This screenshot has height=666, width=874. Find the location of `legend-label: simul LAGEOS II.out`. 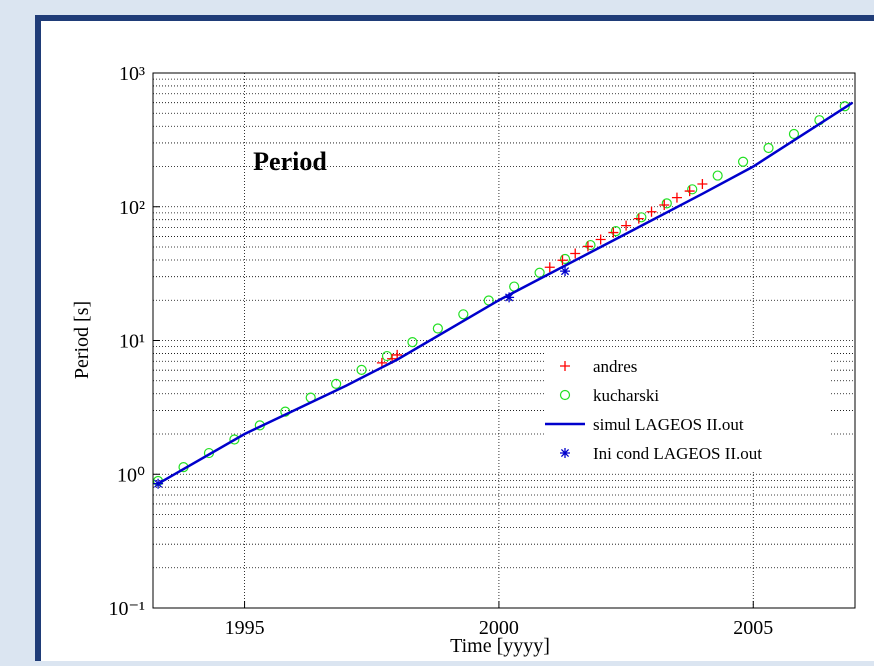

legend-label: simul LAGEOS II.out is located at coordinates (668, 424).